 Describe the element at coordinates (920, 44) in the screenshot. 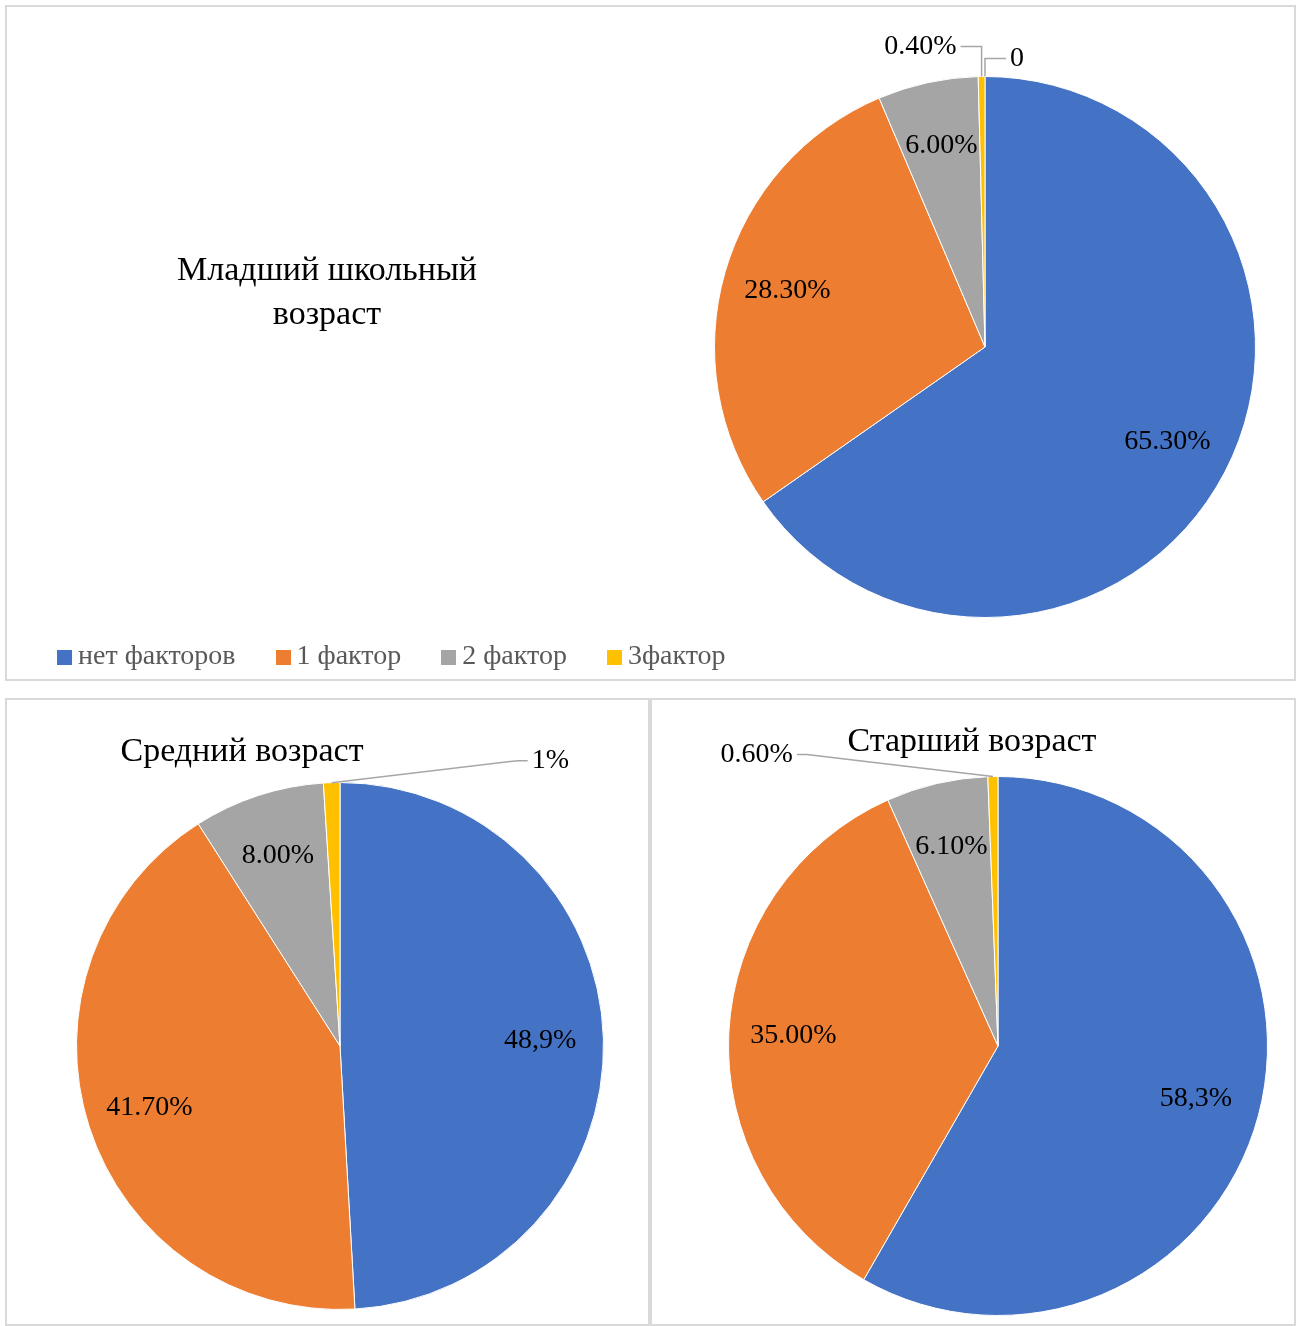

I see `data-label: 0.40%` at that location.